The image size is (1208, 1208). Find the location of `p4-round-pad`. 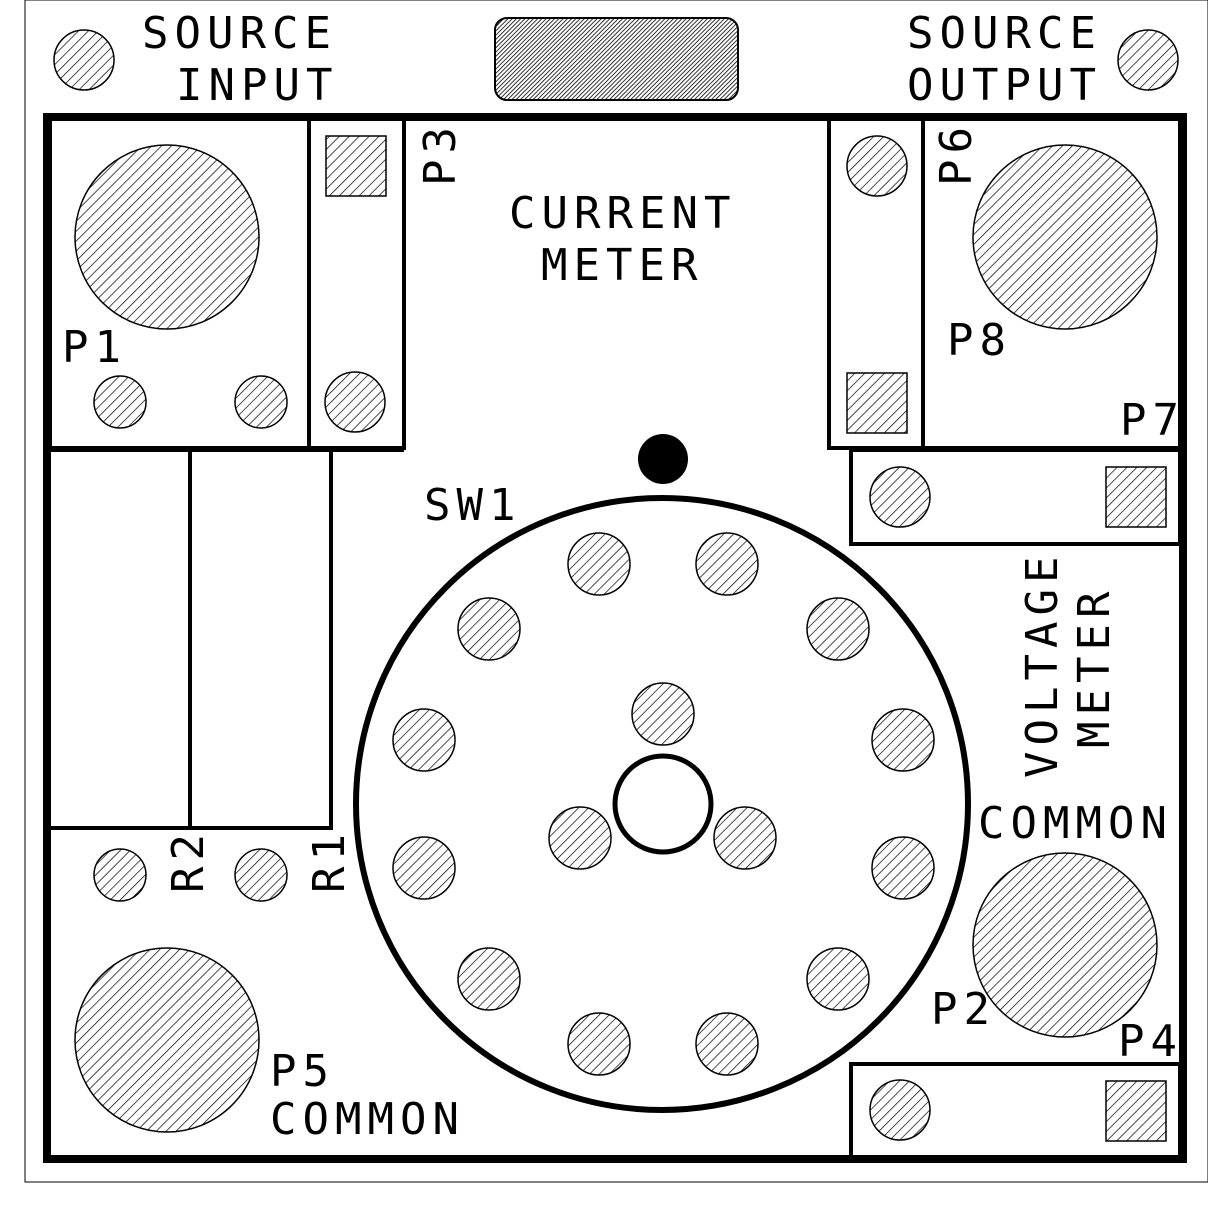

p4-round-pad is located at coordinates (900, 1110).